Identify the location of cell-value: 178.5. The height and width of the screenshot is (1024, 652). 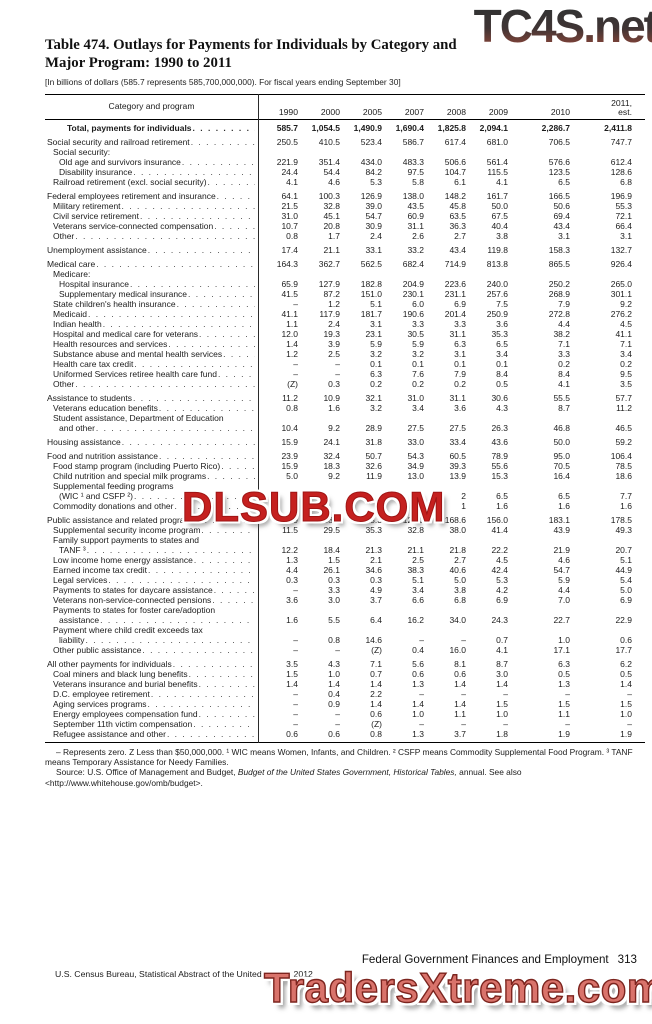
(621, 519).